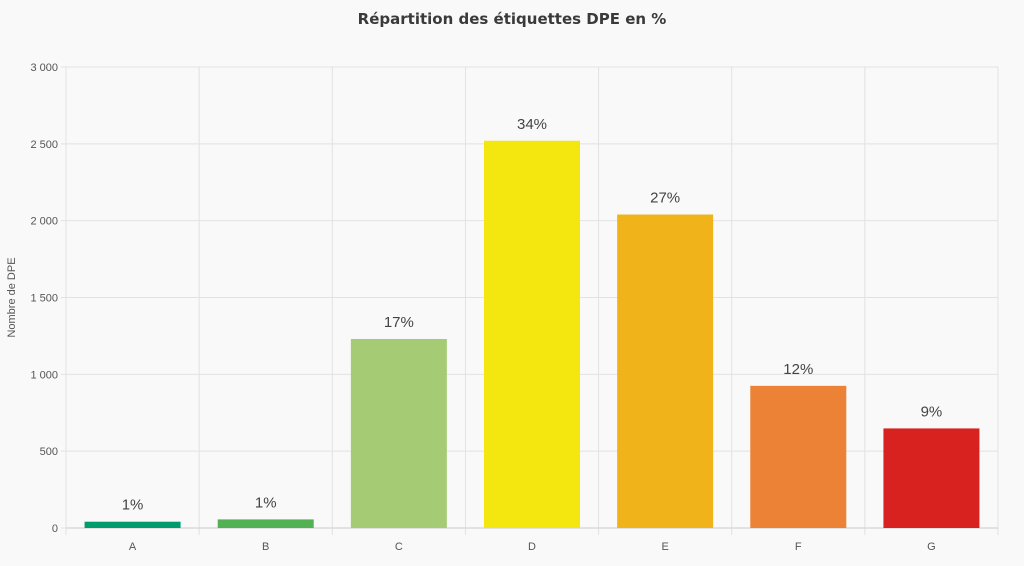 Image resolution: width=1024 pixels, height=566 pixels. Describe the element at coordinates (532, 547) in the screenshot. I see `x-tick-label: D` at that location.